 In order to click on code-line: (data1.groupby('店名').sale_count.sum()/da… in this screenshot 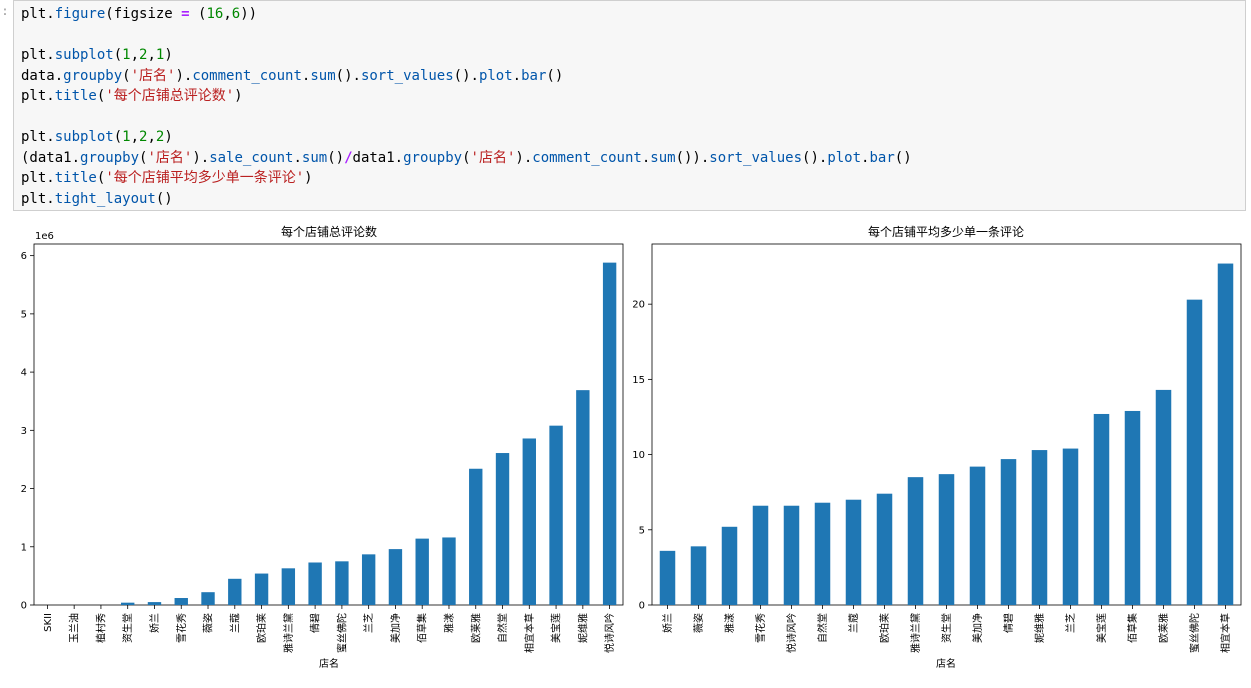, I will do `click(466, 158)`.